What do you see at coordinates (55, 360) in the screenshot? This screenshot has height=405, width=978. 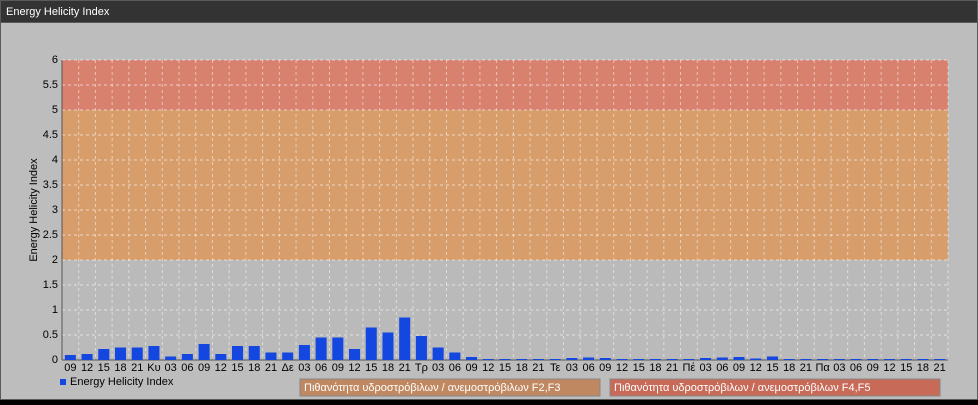 I see `y-tick-label: 0` at bounding box center [55, 360].